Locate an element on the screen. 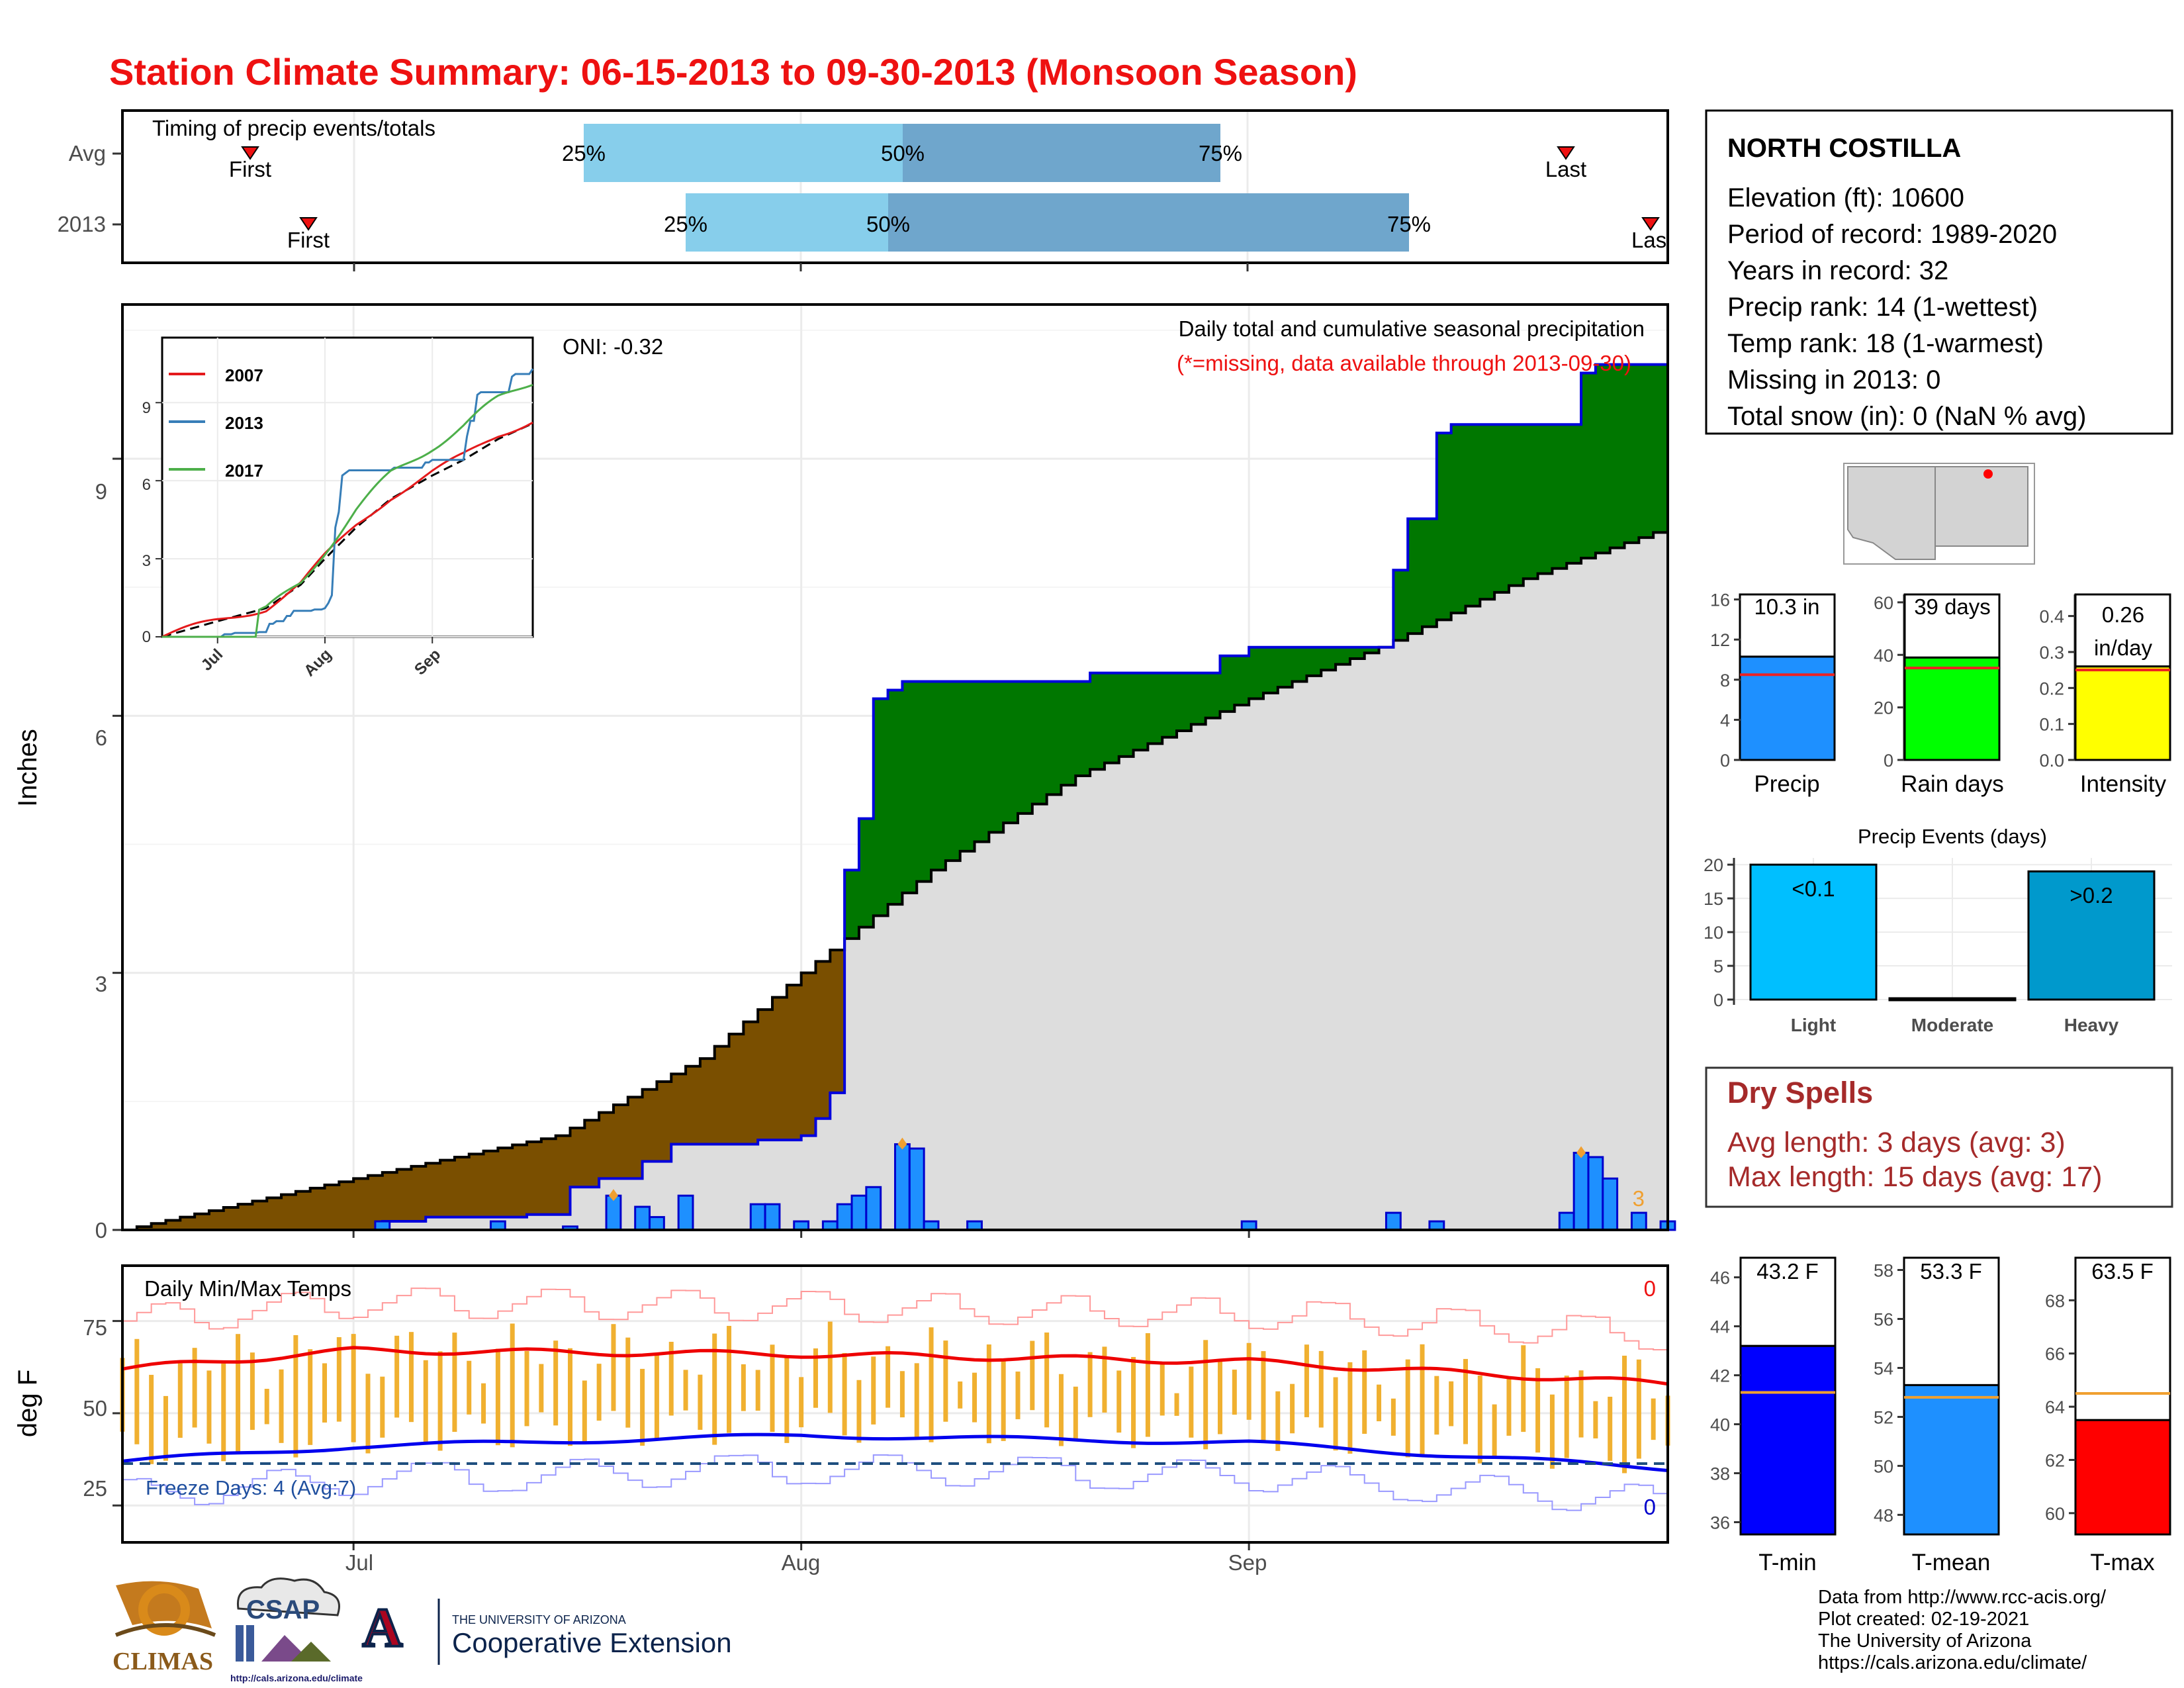 Image resolution: width=2184 pixels, height=1688 pixels. rain-days-name: Rain days is located at coordinates (1952, 784).